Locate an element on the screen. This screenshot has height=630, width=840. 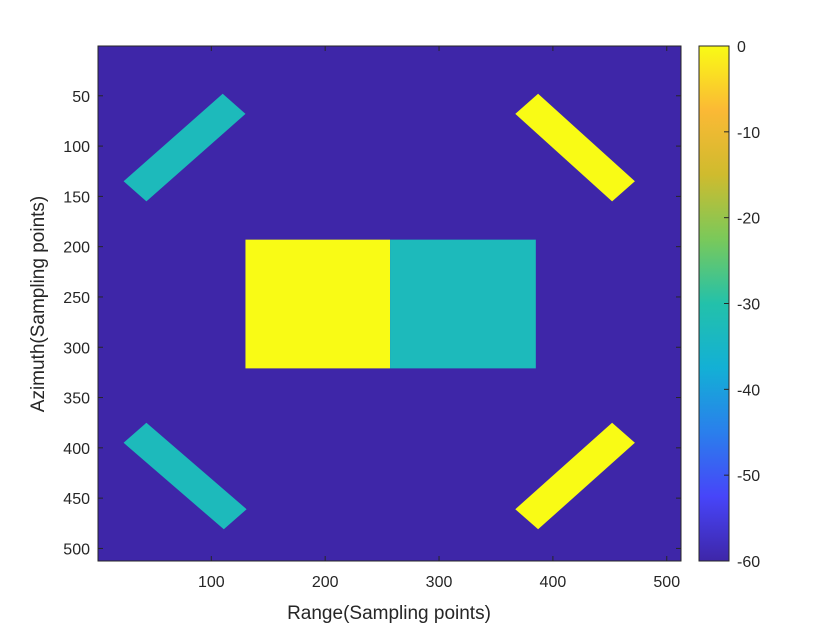
colorbar-tick-label: -20 is located at coordinates (748, 219).